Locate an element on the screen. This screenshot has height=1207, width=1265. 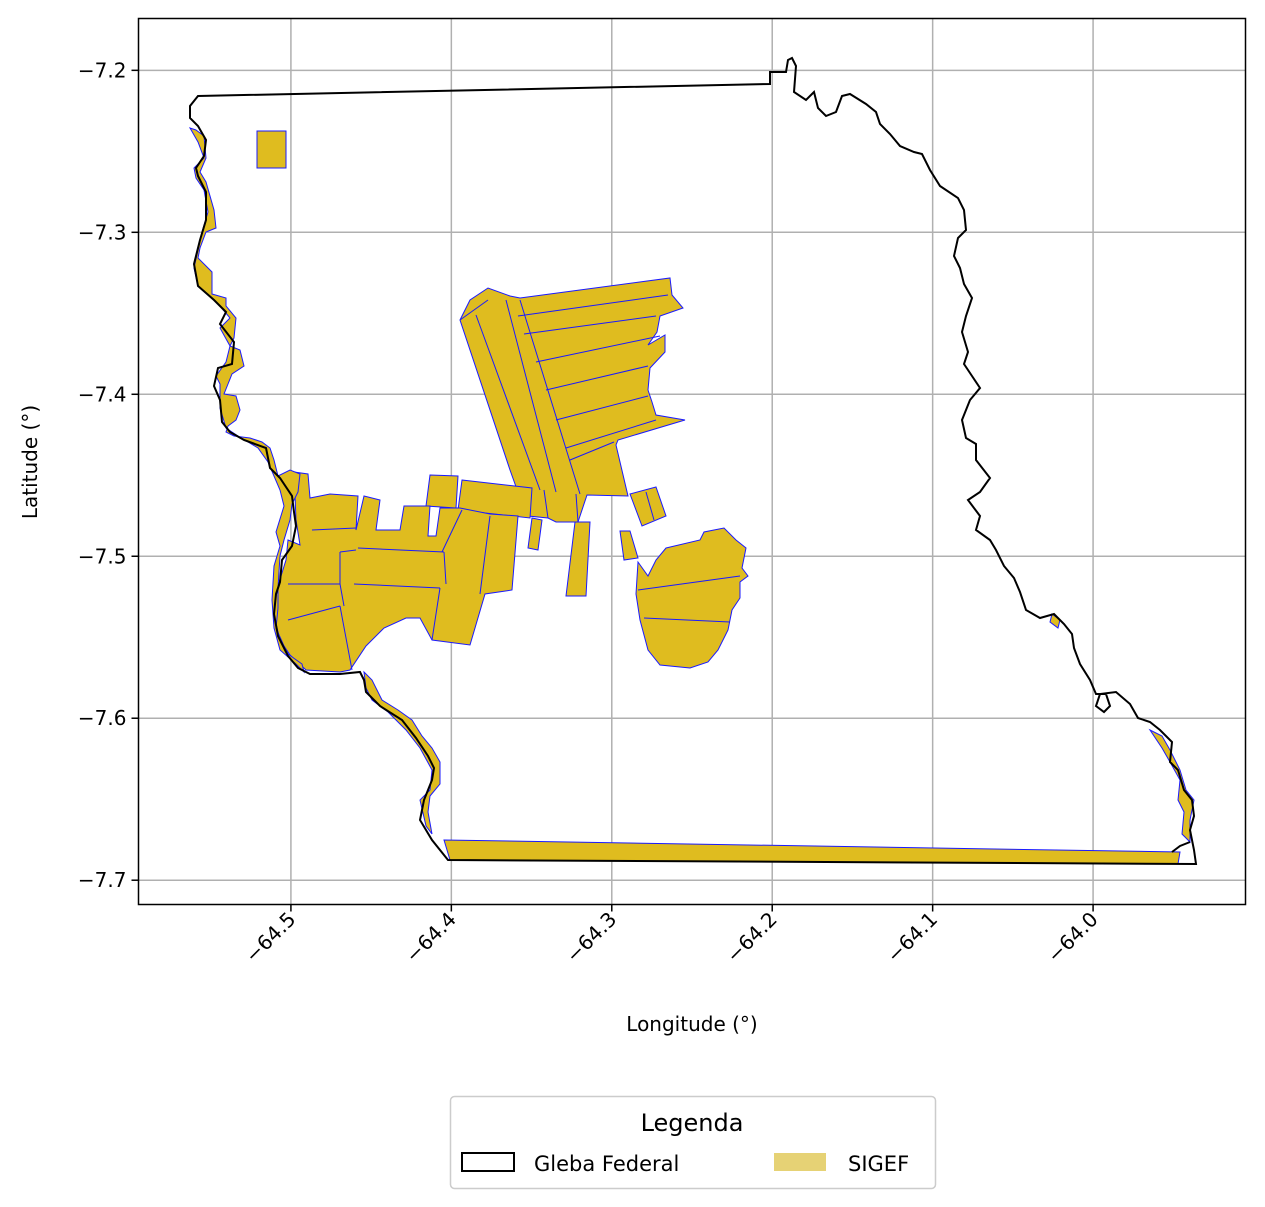
y-tick-label: −7.4 is located at coordinates (102, 394).